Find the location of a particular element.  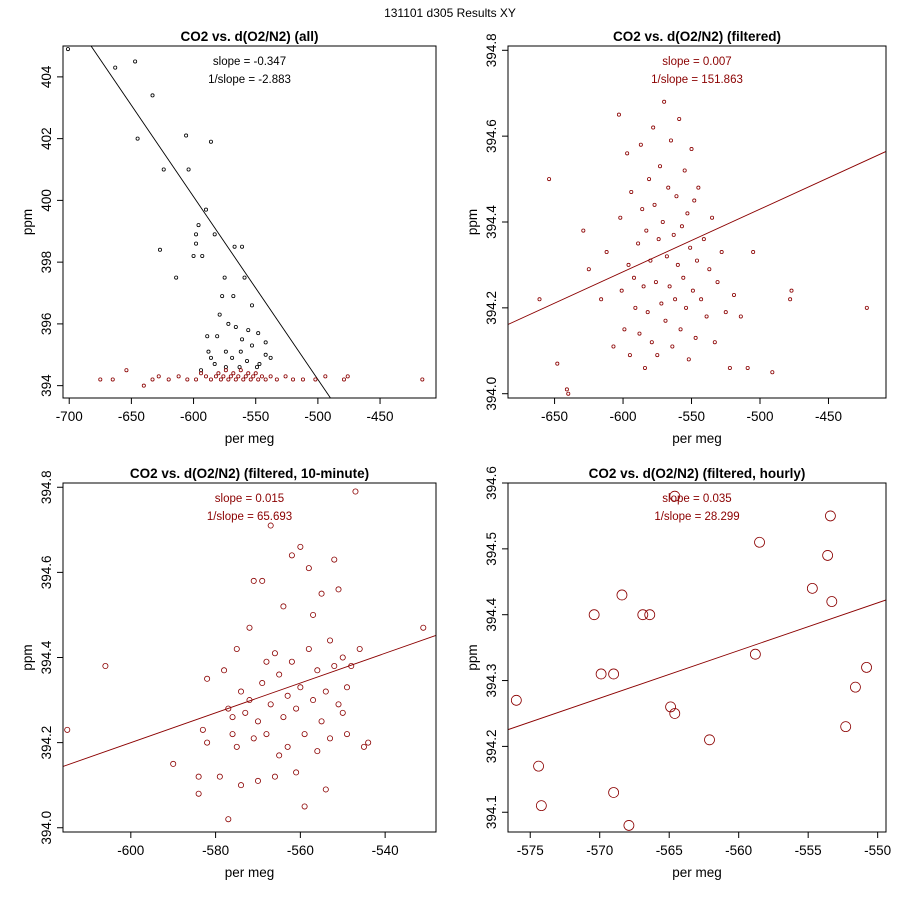

y-tick-label: 394.1 is located at coordinates (491, 812).